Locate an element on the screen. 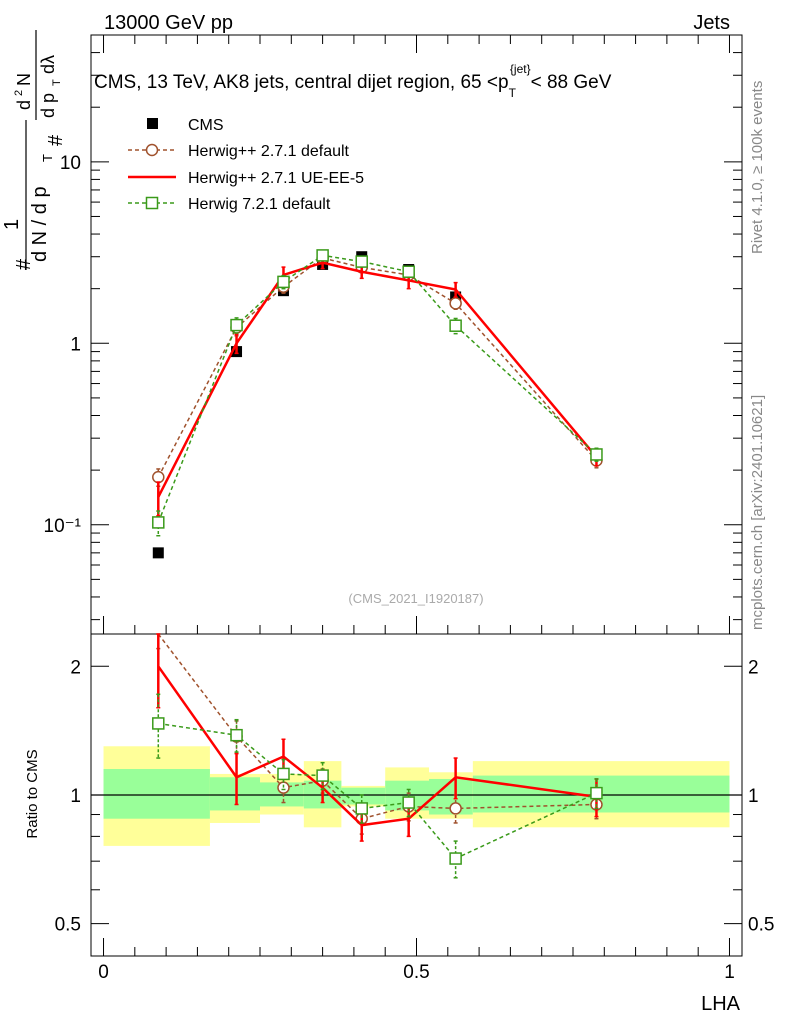 Image resolution: width=786 pixels, height=1024 pixels. ratio-y-tick-label: 2 is located at coordinates (75, 667).